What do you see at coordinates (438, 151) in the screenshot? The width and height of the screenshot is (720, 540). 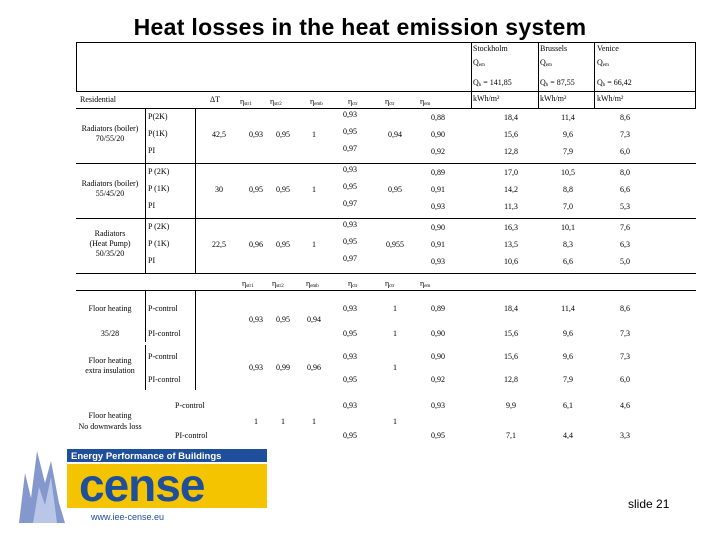 I see `eta-em-value: 0,92` at bounding box center [438, 151].